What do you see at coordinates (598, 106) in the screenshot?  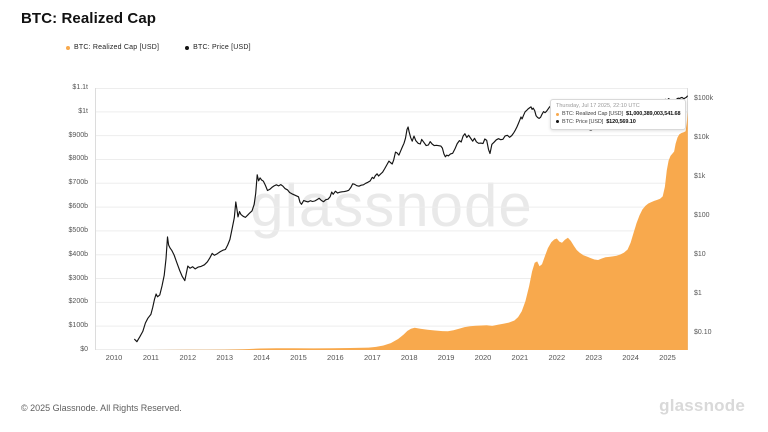 I see `tooltip-date: Thursday, Jul 17 2025, 22:10 UTC` at bounding box center [598, 106].